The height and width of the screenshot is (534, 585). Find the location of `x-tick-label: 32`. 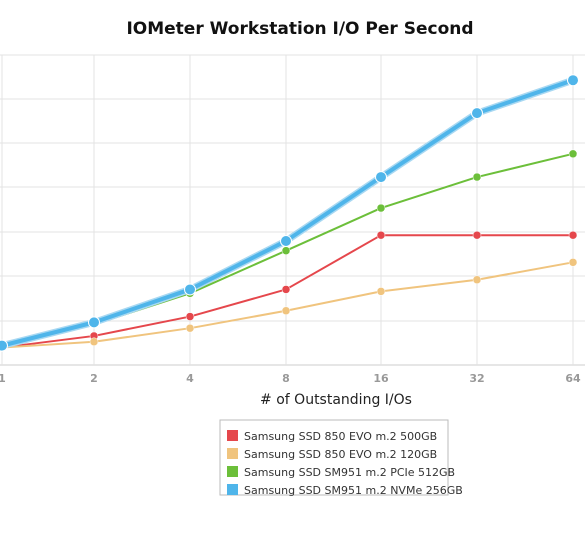

x-tick-label: 32 is located at coordinates (476, 378).